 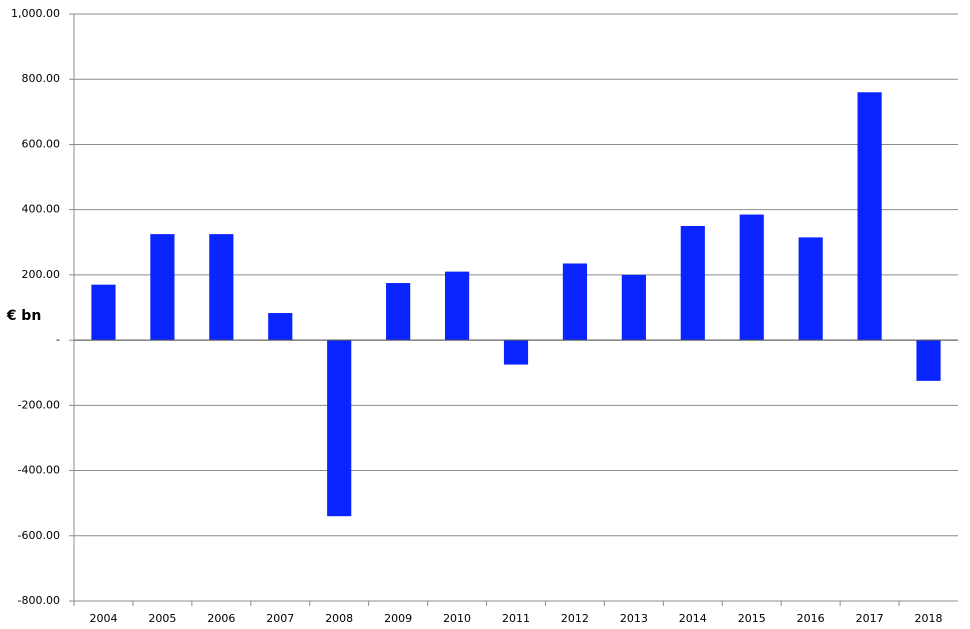 I want to click on x-tick-label: 2008, so click(x=339, y=618).